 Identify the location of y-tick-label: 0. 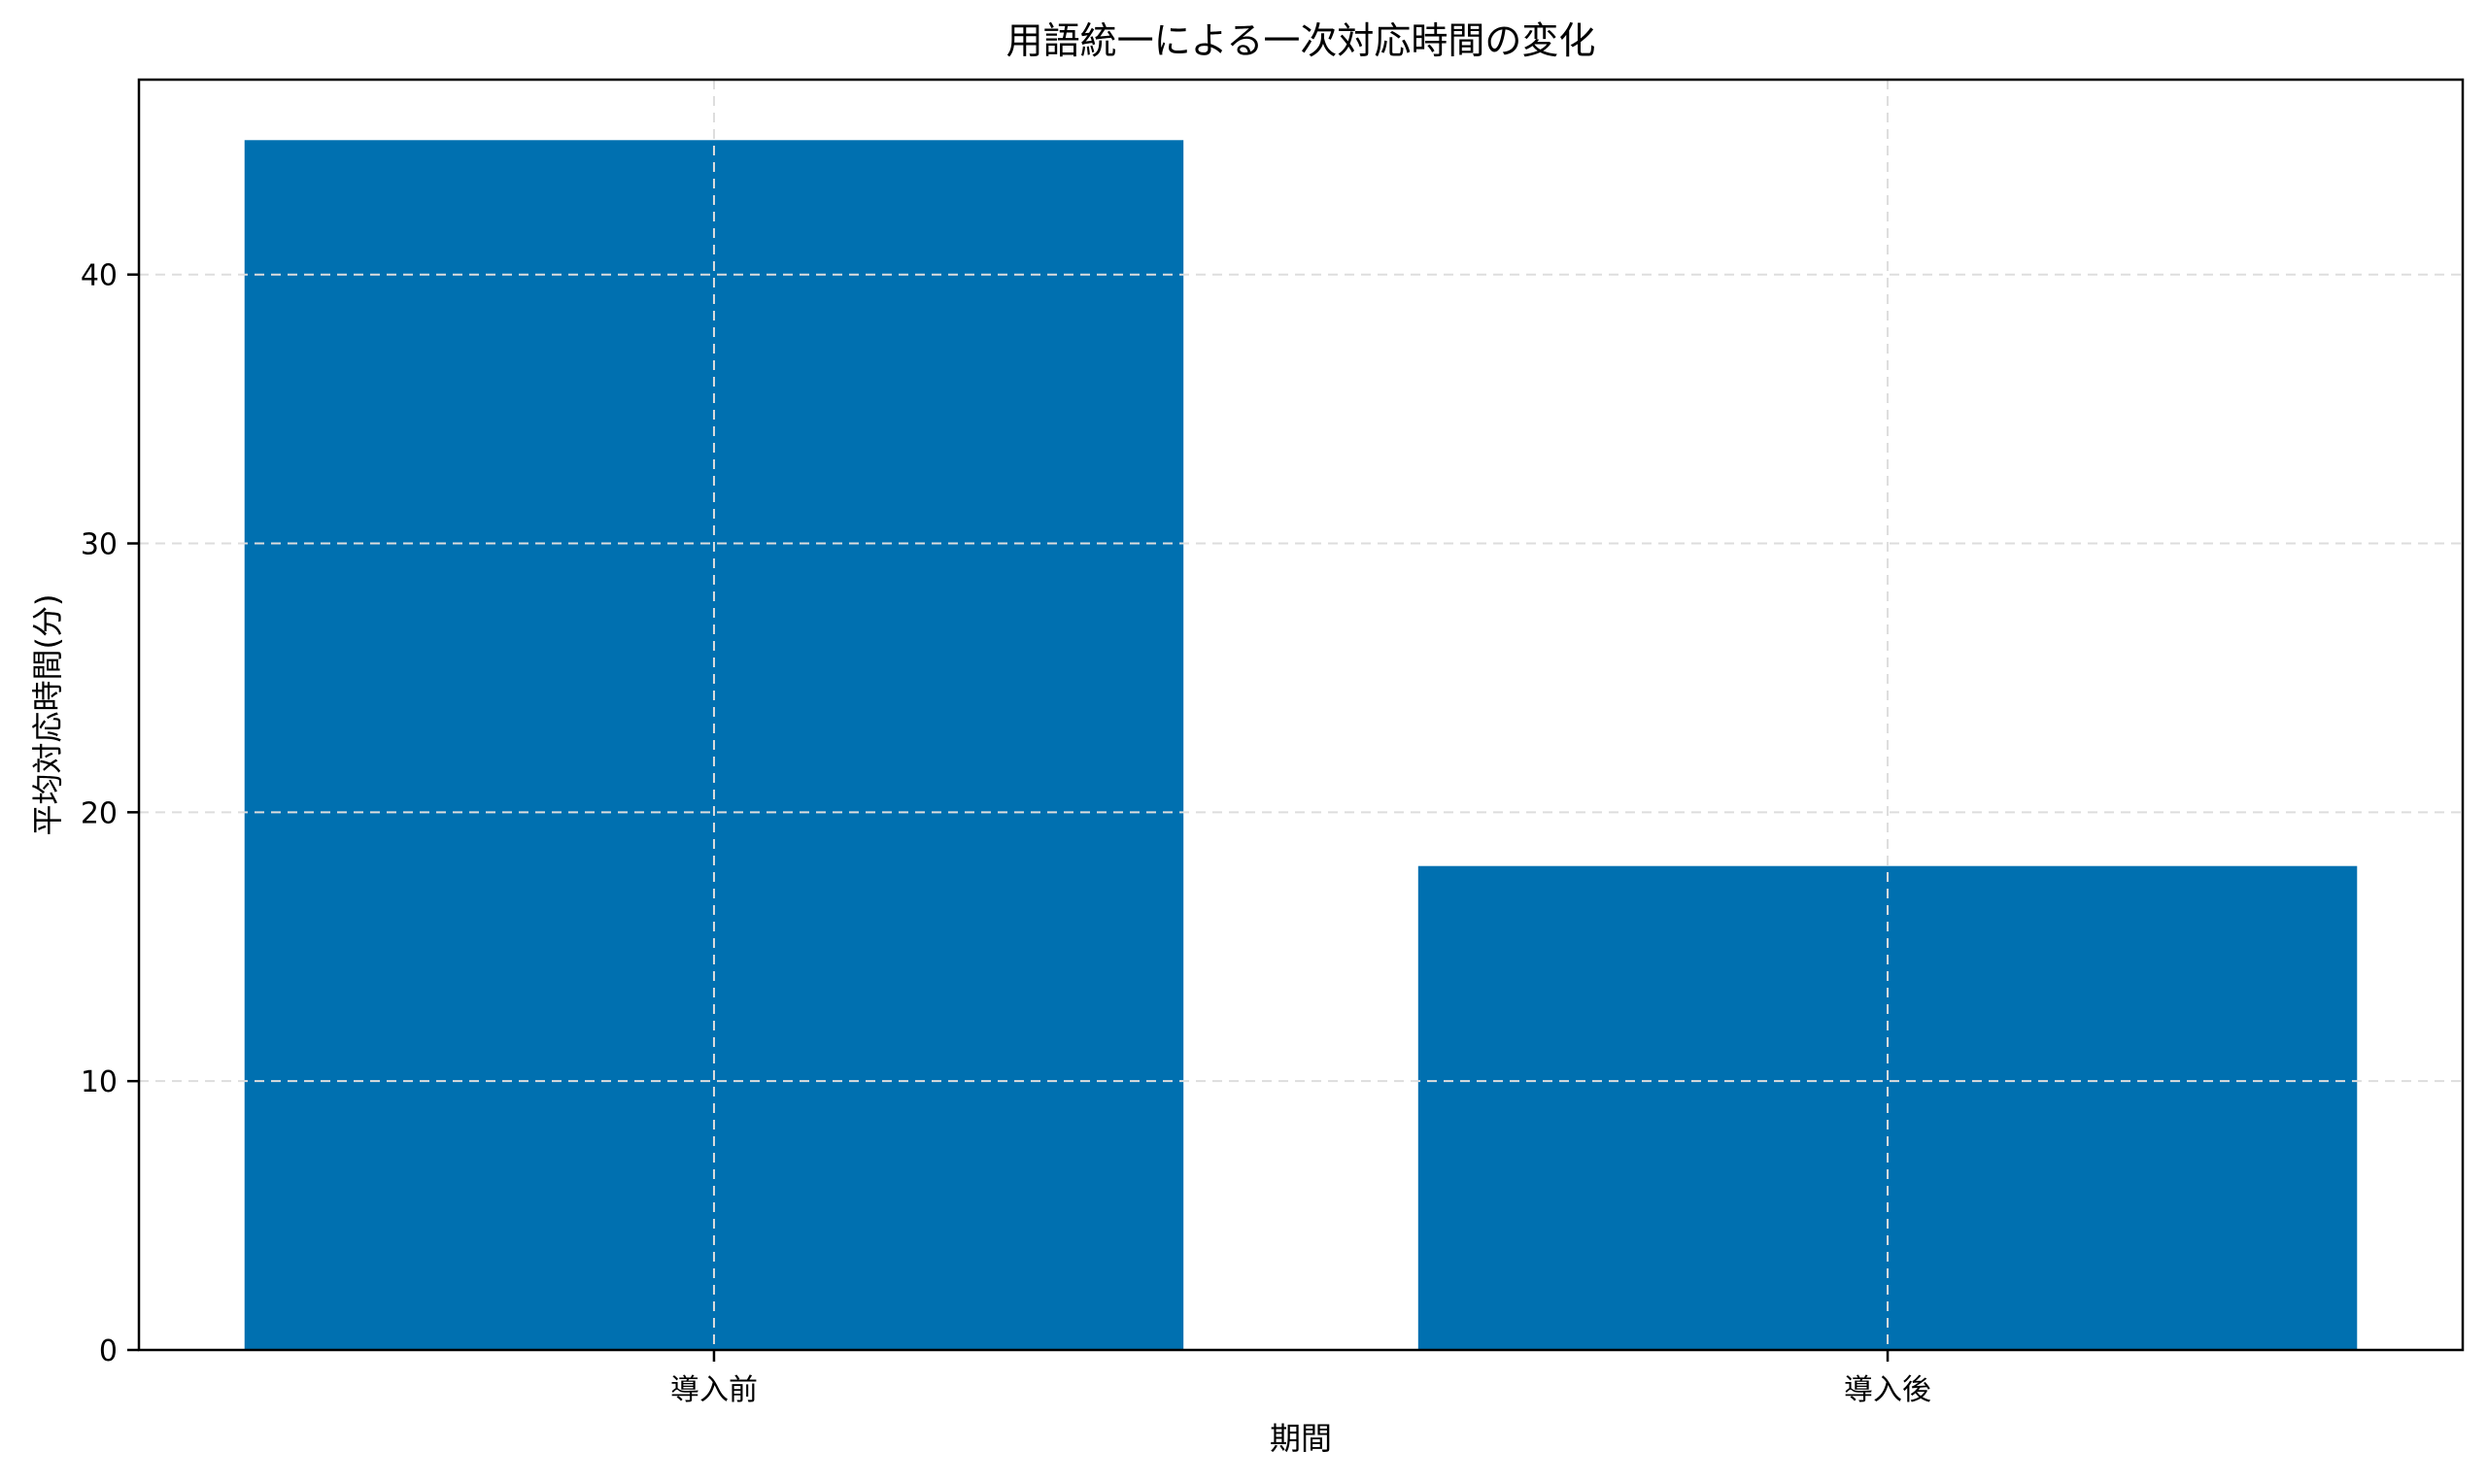
(108, 1351).